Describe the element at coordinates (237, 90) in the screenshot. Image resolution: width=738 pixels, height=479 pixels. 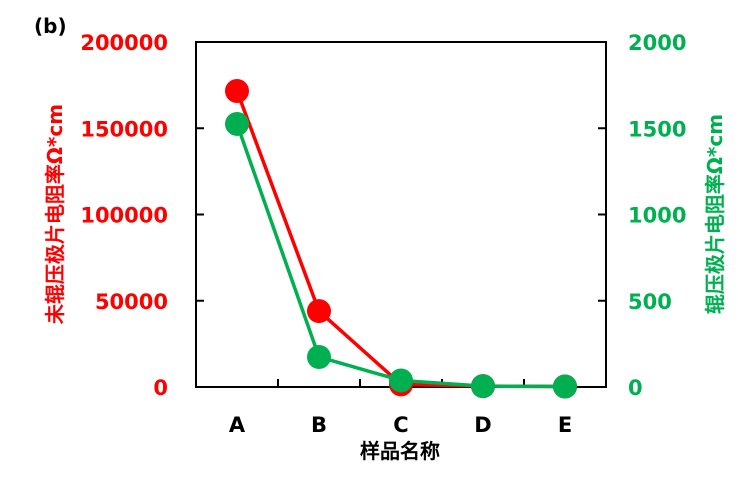
I see `data-point-left-A` at that location.